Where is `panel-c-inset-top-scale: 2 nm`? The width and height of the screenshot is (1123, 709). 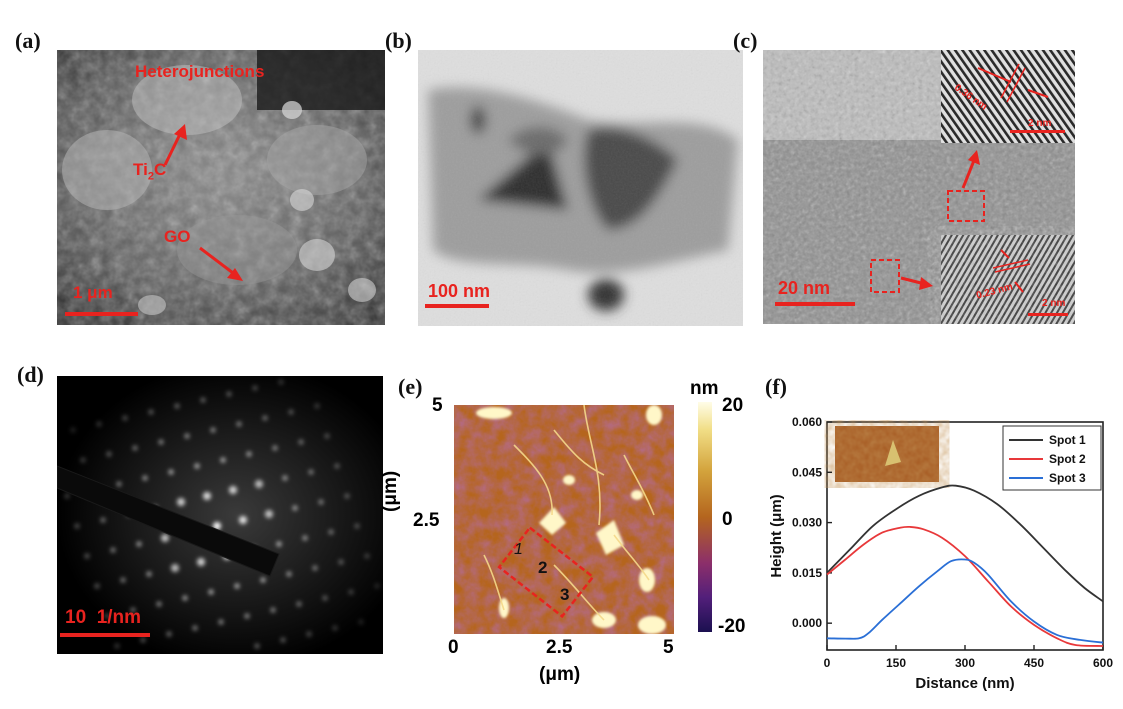 panel-c-inset-top-scale: 2 nm is located at coordinates (1040, 123).